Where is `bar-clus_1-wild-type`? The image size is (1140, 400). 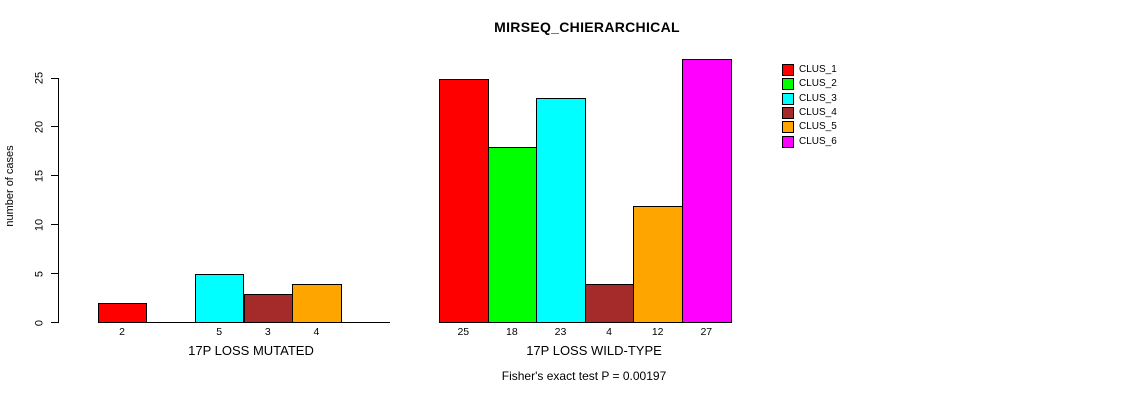
bar-clus_1-wild-type is located at coordinates (464, 200).